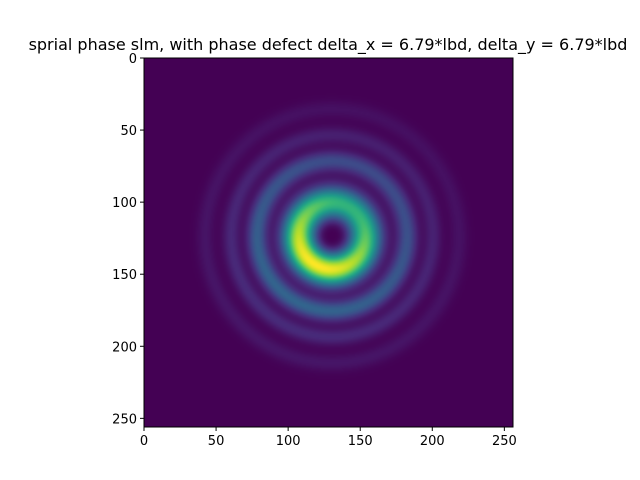 Image resolution: width=640 pixels, height=480 pixels. I want to click on x-tick-label: 0, so click(144, 441).